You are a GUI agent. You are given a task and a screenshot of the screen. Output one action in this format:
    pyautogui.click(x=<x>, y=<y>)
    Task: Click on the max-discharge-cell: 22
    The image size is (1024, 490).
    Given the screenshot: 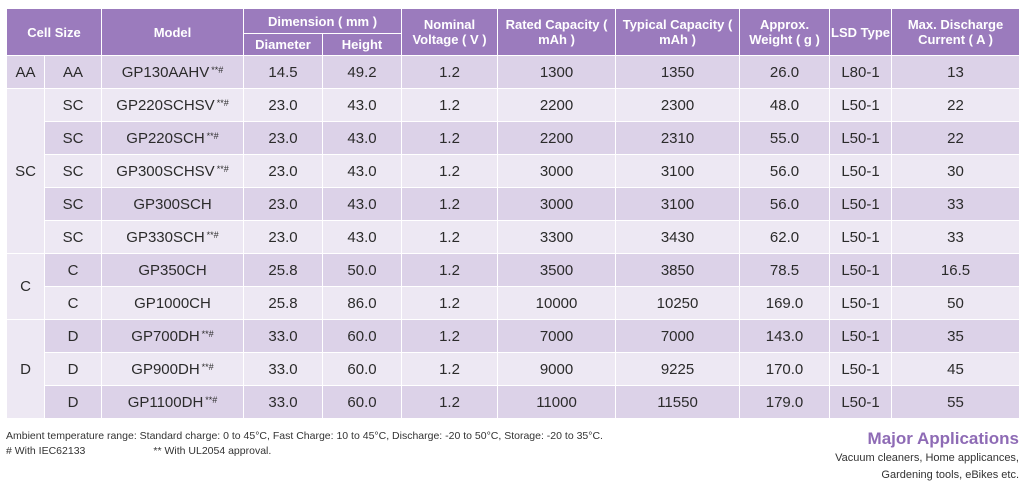 What is the action you would take?
    pyautogui.click(x=956, y=138)
    